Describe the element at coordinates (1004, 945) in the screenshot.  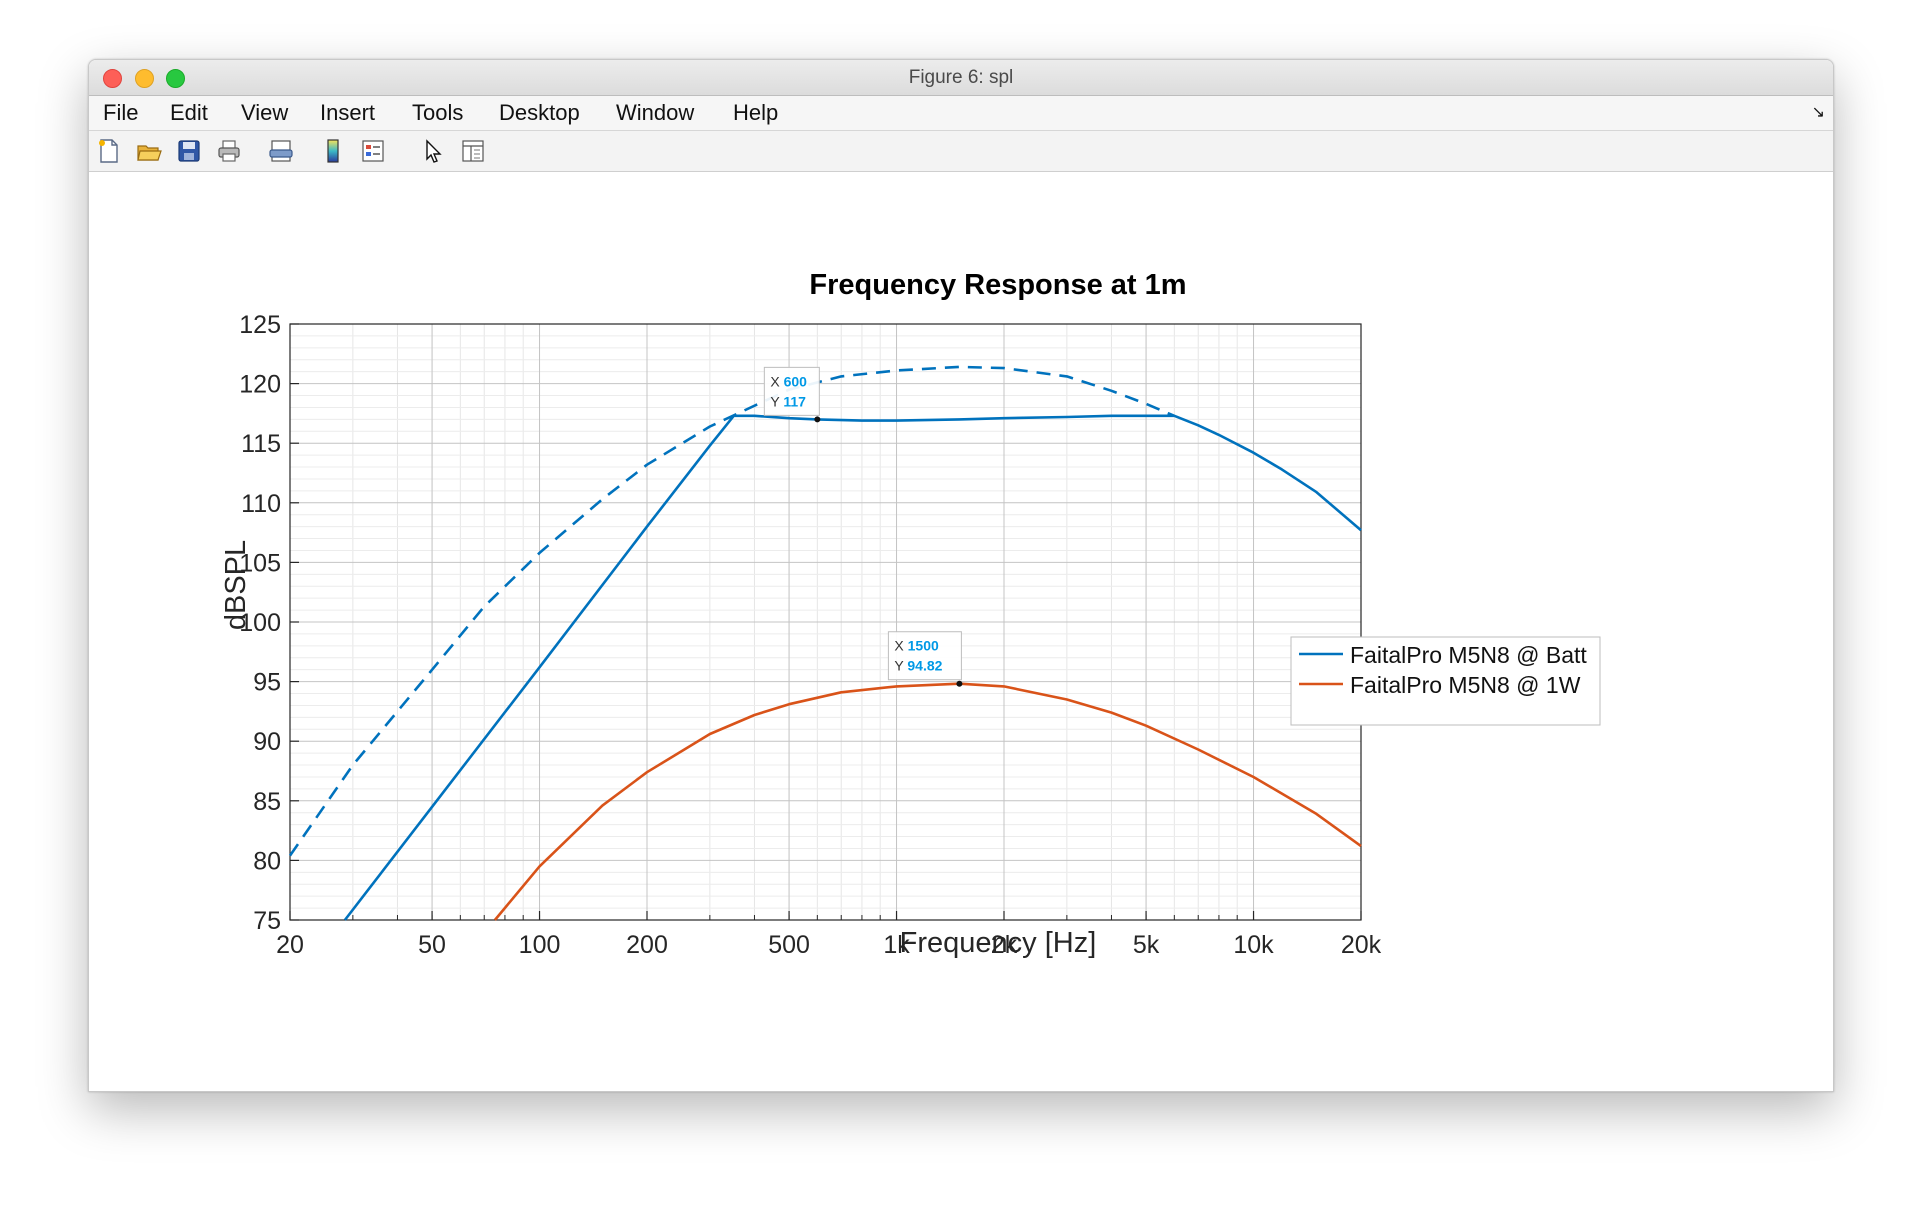
I see `x-tick-label: 2k` at that location.